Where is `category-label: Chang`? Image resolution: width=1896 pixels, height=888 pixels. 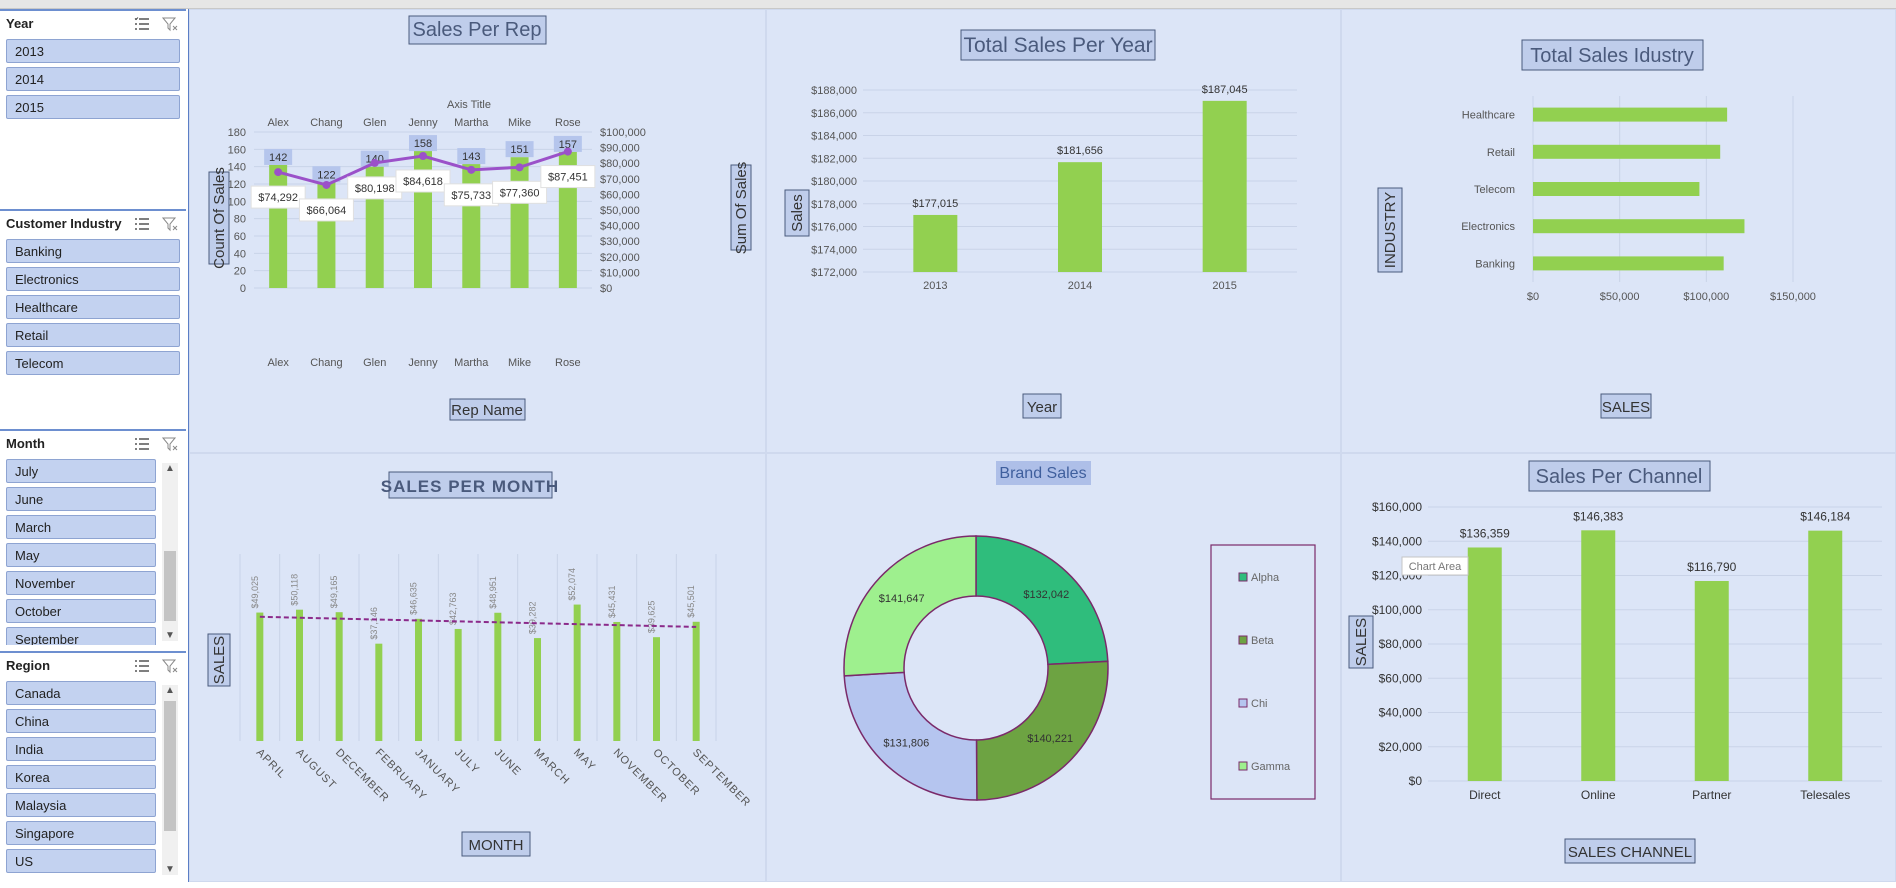 category-label: Chang is located at coordinates (326, 363).